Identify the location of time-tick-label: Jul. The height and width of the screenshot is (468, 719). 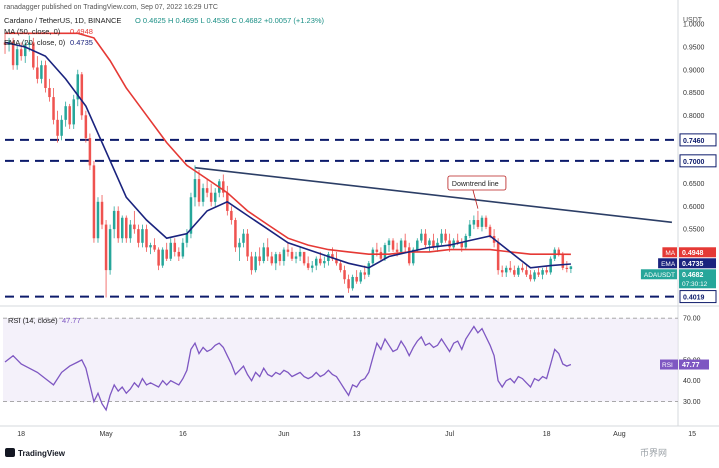
(449, 434).